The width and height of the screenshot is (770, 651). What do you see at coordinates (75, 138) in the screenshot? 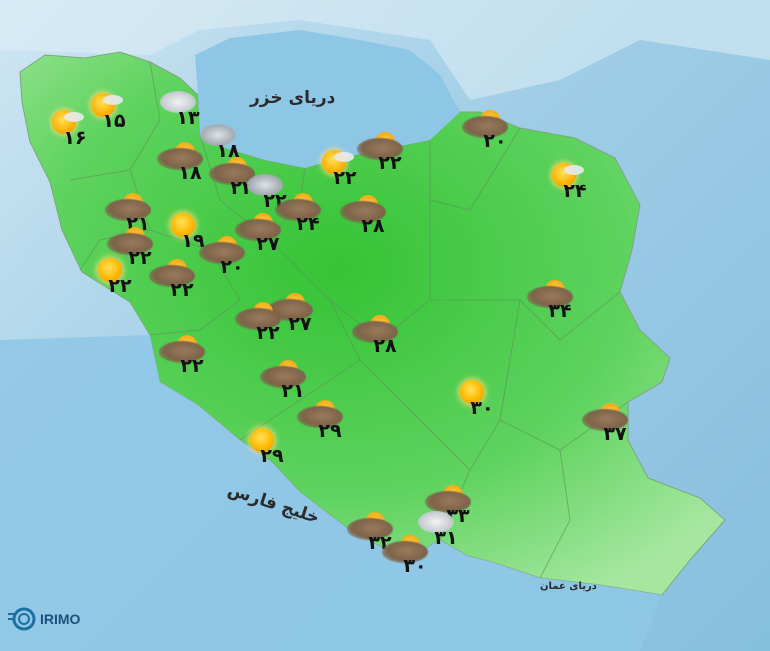
I see `station-temperature: ۱۶` at bounding box center [75, 138].